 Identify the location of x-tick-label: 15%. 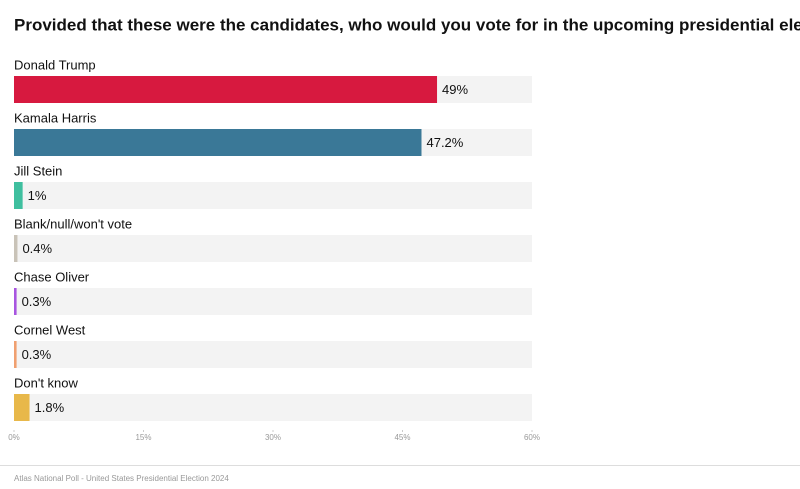
(143, 437).